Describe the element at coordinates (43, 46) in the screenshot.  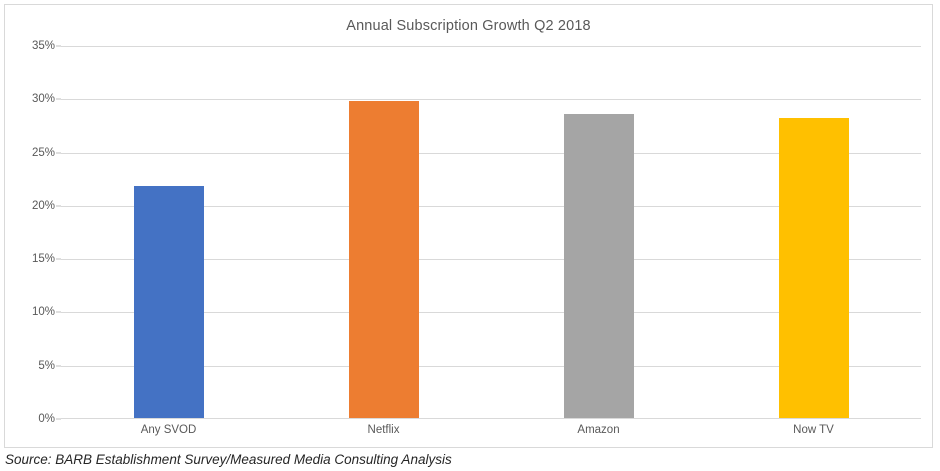
I see `y-axis-tick-label: 35%` at that location.